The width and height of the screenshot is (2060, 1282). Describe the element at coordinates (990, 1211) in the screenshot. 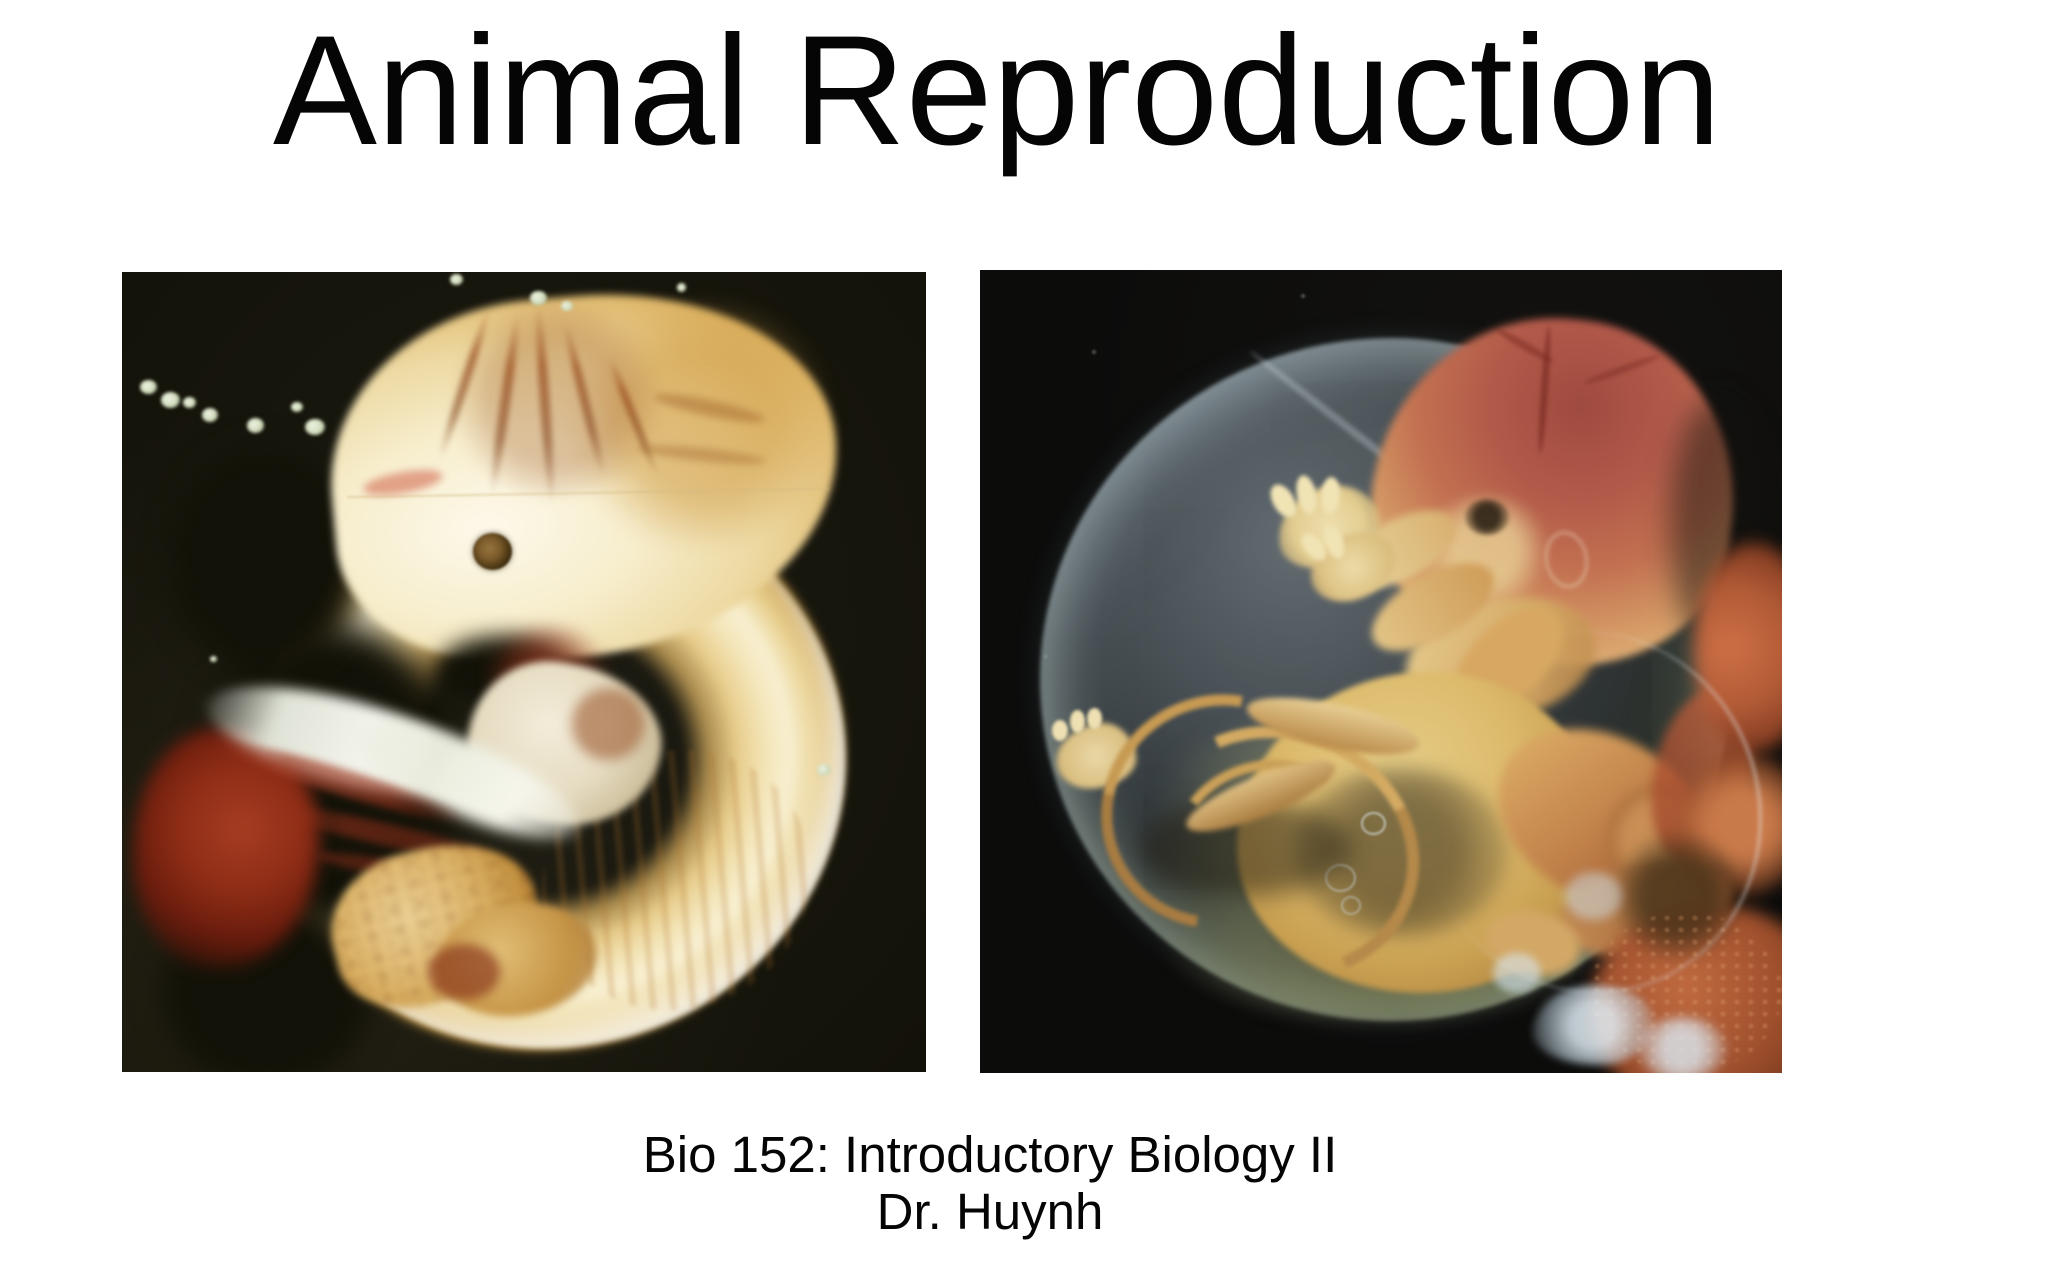

I see `caption-instructor-line: Dr. Huynh` at that location.